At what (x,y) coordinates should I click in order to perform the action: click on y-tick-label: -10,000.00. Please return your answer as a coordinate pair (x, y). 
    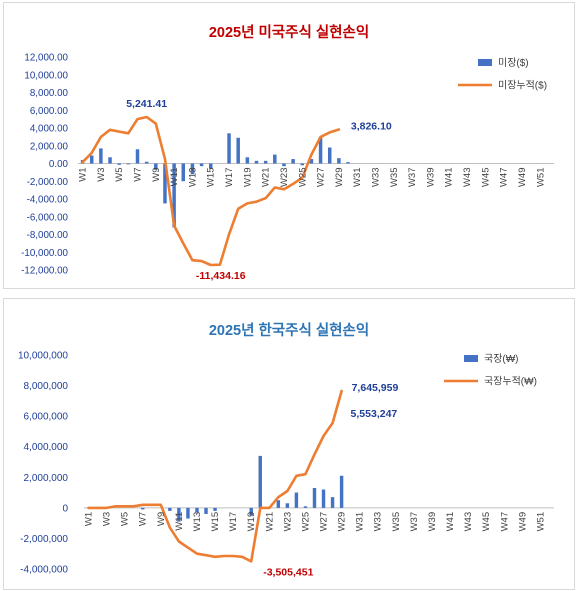
    Looking at the image, I should click on (44, 253).